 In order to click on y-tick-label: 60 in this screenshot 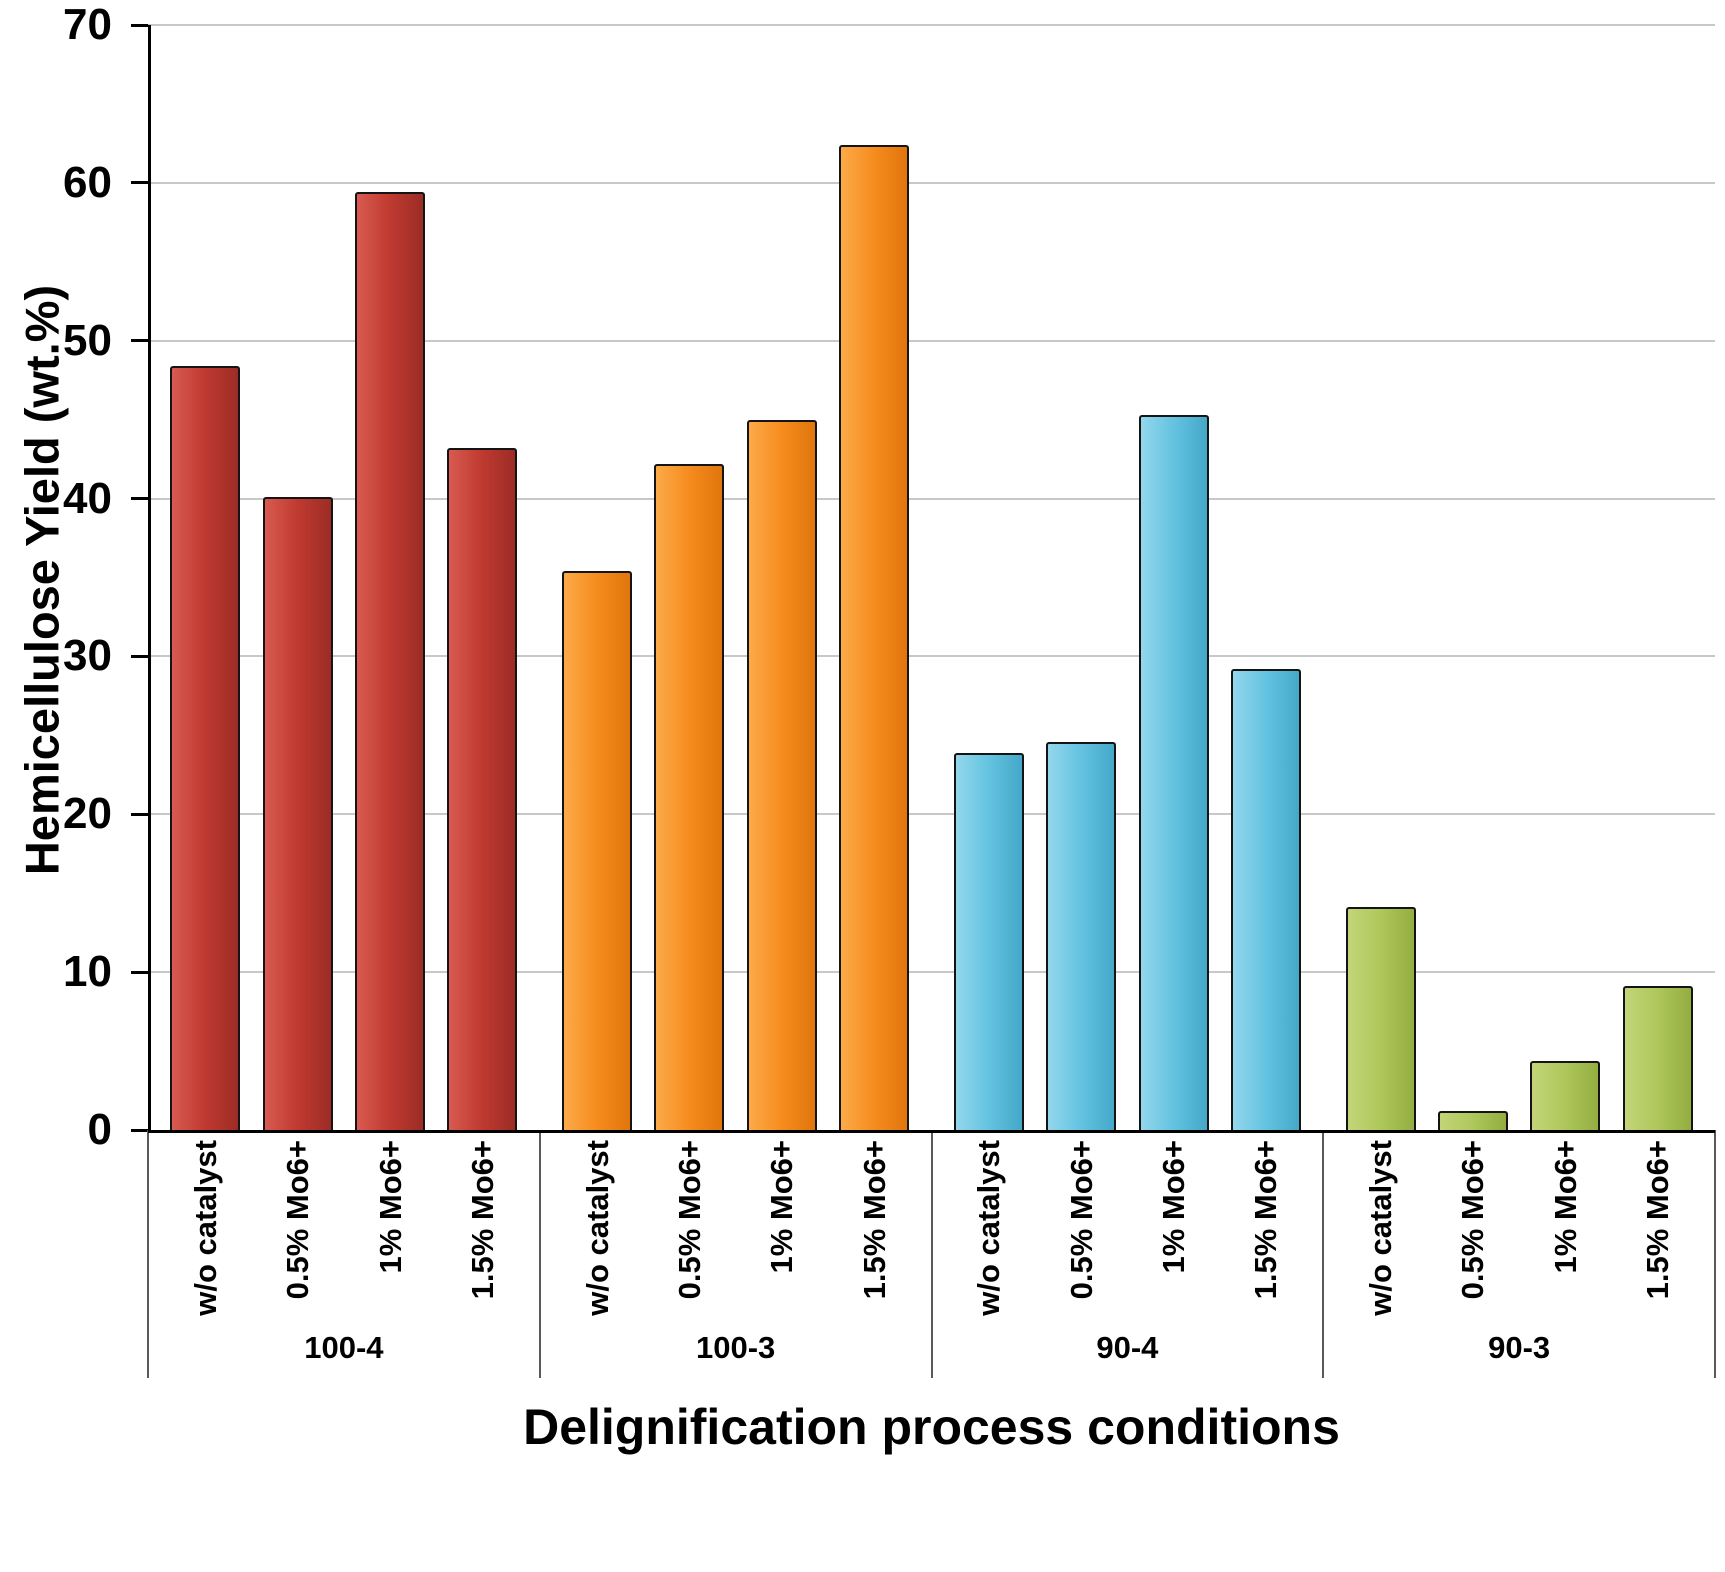, I will do `click(87, 182)`.